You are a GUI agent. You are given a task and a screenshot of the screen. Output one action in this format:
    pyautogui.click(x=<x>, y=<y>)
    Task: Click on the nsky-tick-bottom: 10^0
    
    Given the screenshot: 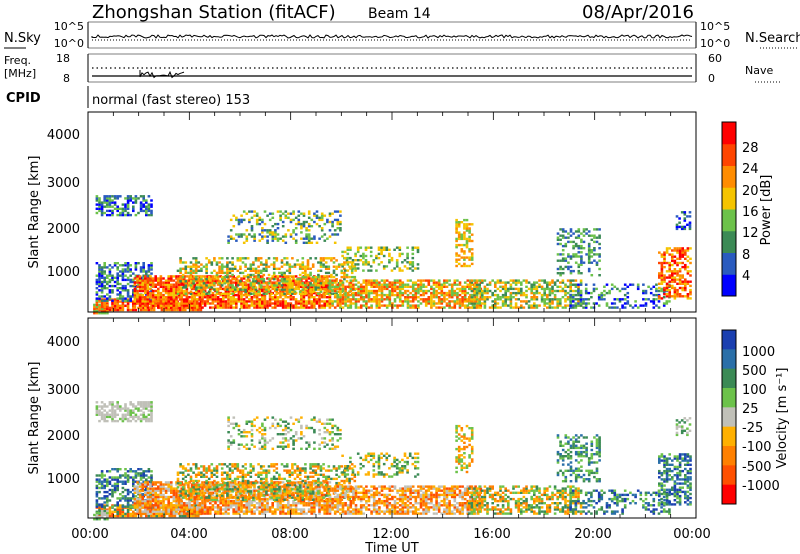 What is the action you would take?
    pyautogui.click(x=69, y=43)
    